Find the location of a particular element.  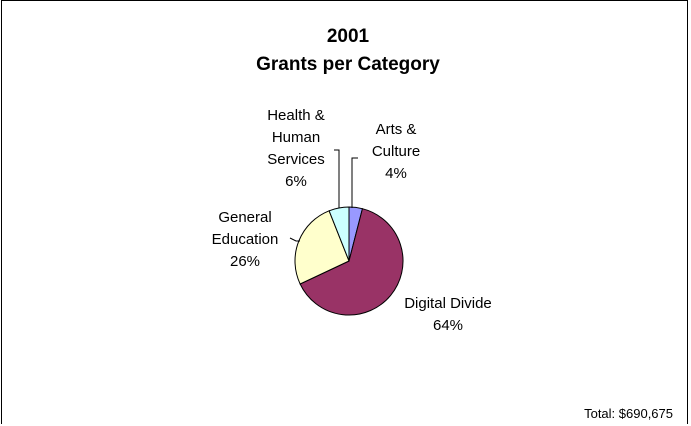

slice-label: Digital Divide 64% is located at coordinates (448, 314).